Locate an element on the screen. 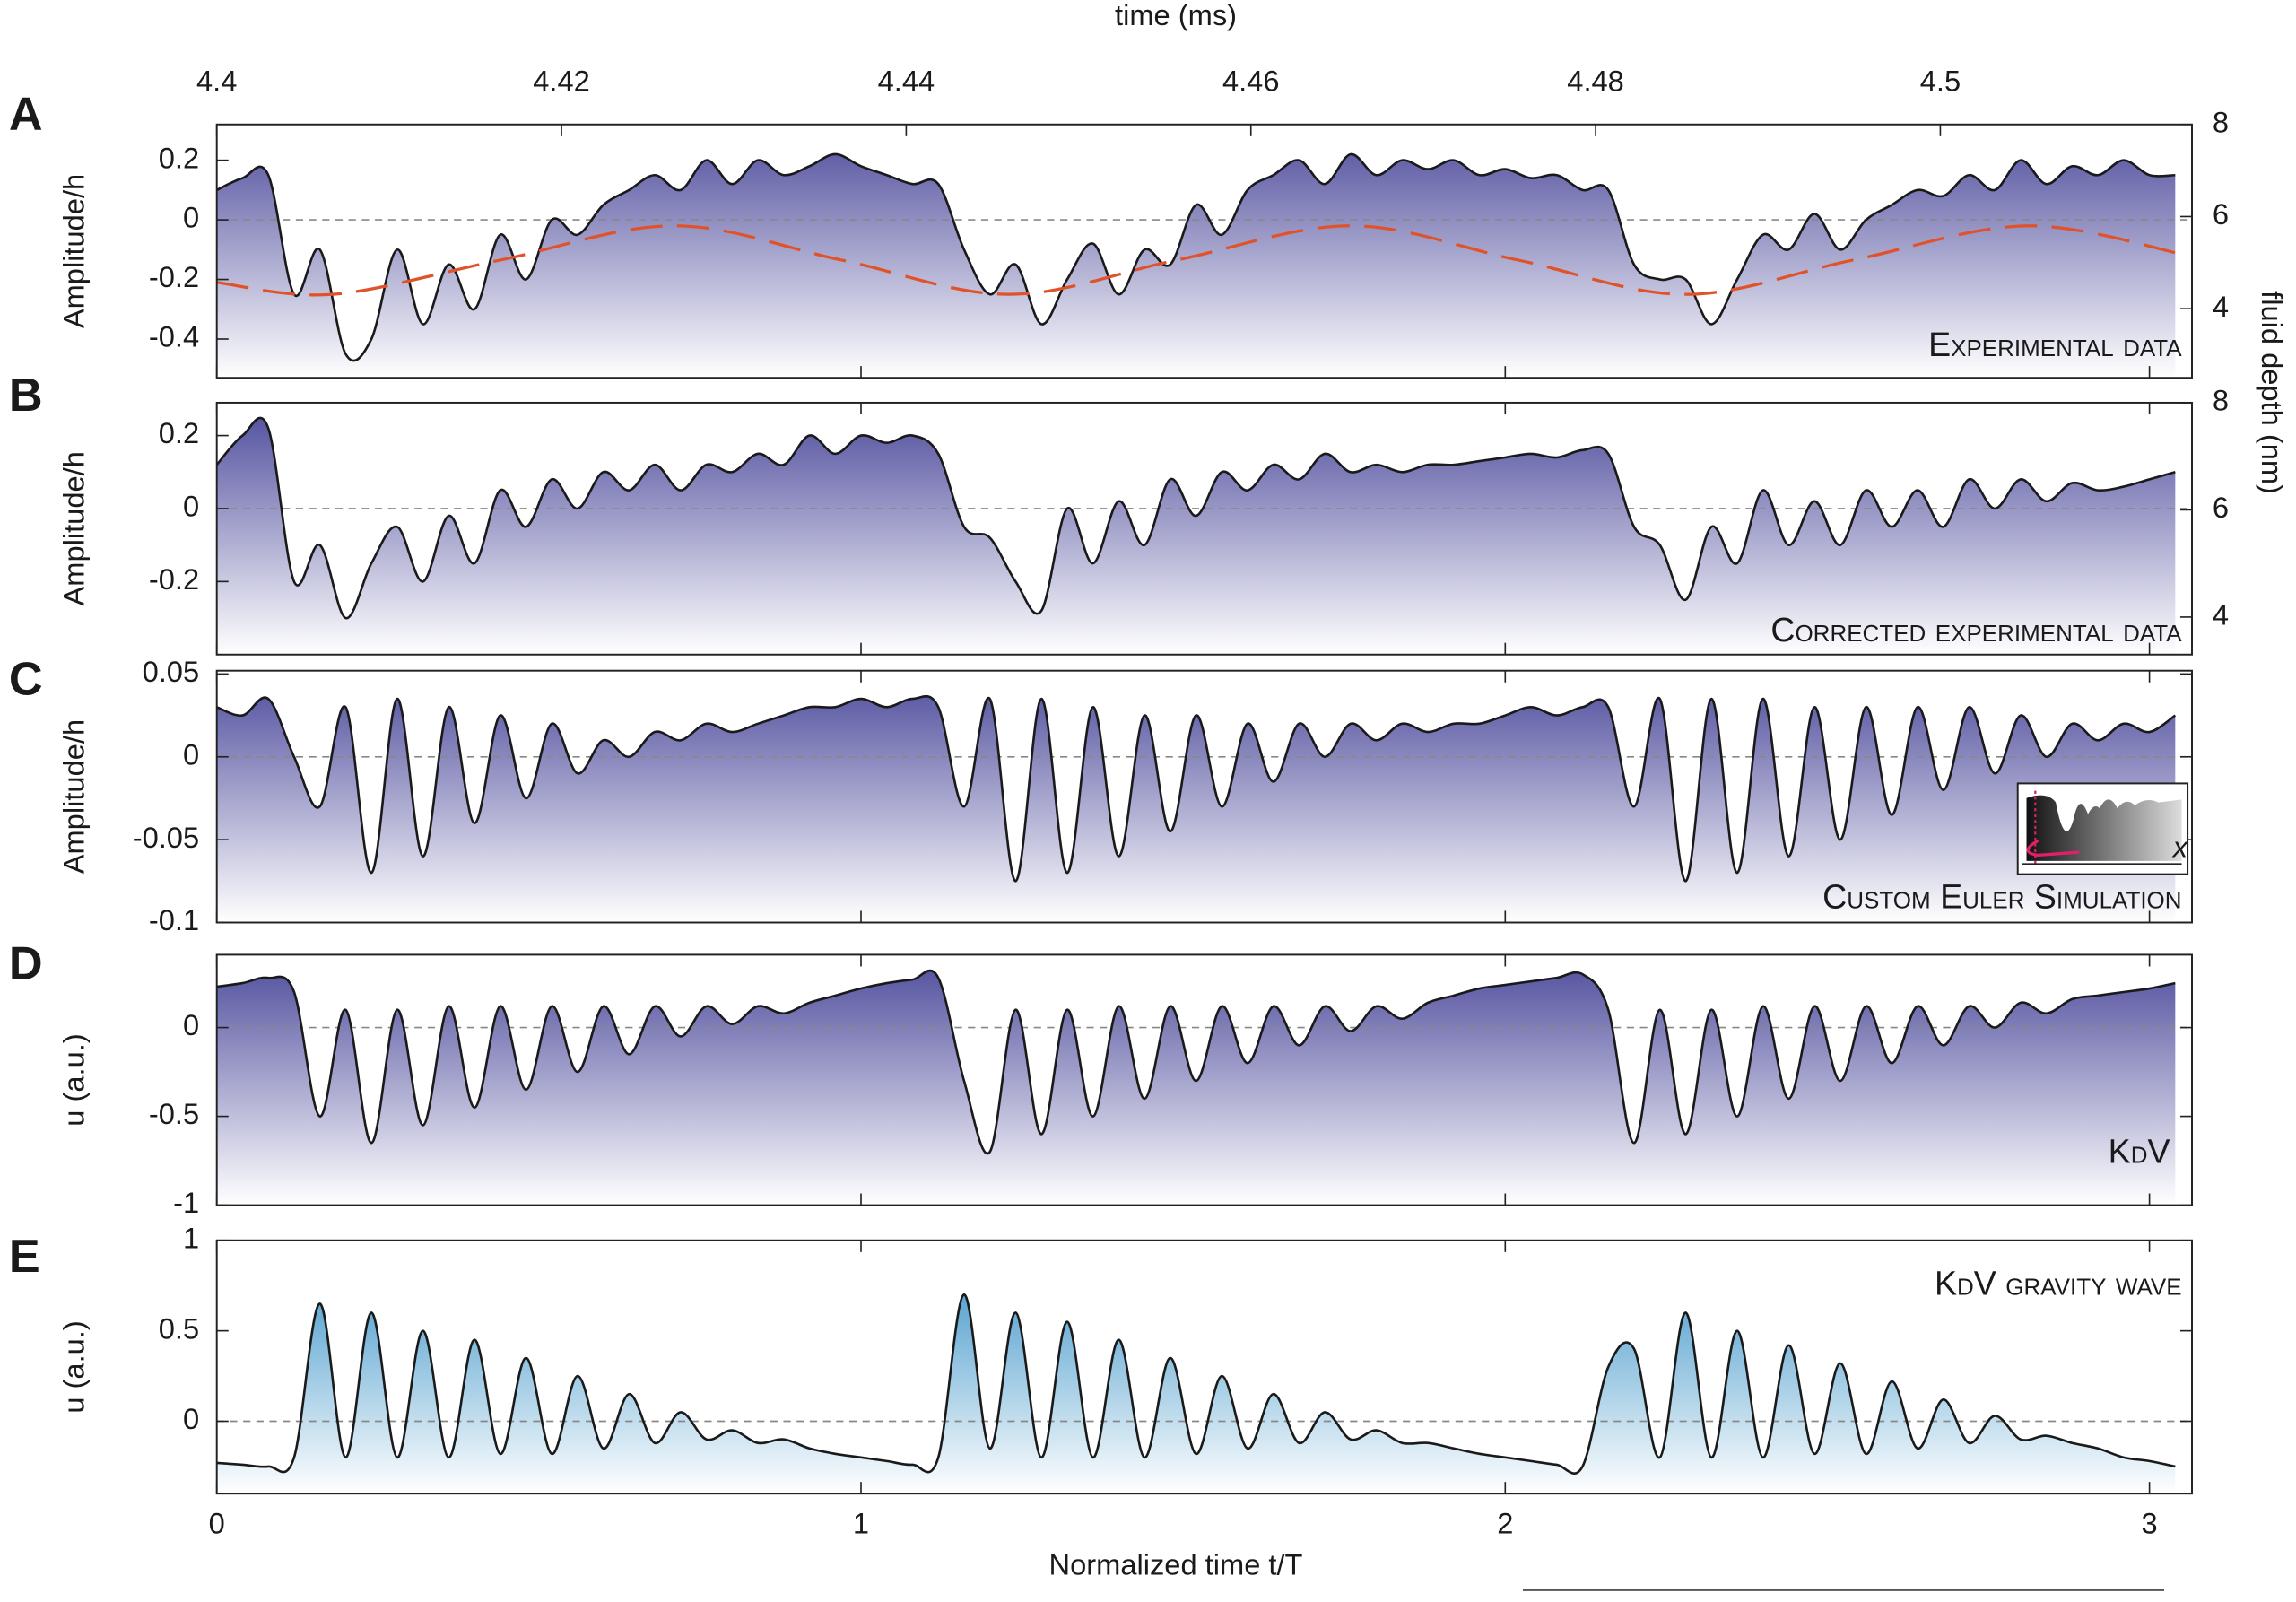 The width and height of the screenshot is (2296, 1602). x2-tick-label: 4.42 is located at coordinates (561, 81).